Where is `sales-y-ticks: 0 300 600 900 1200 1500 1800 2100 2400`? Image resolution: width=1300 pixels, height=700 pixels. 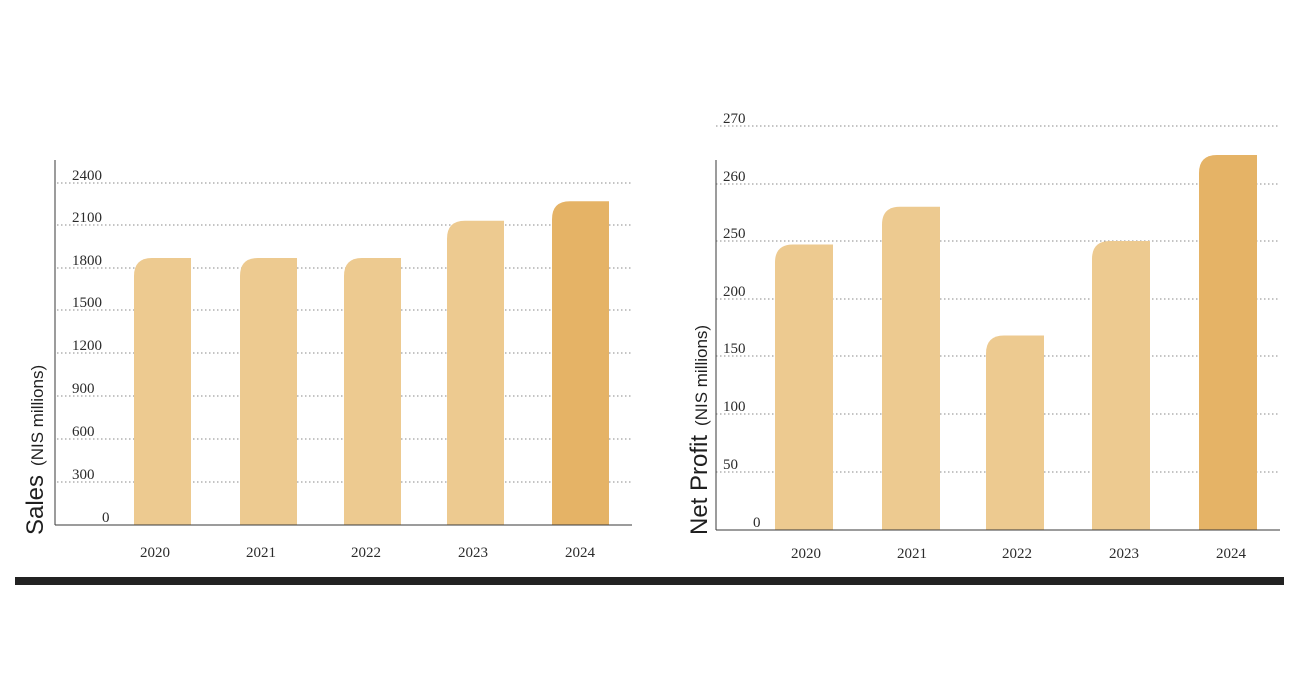
sales-y-ticks: 0 300 600 900 1200 1500 1800 2100 2400 is located at coordinates (91, 347).